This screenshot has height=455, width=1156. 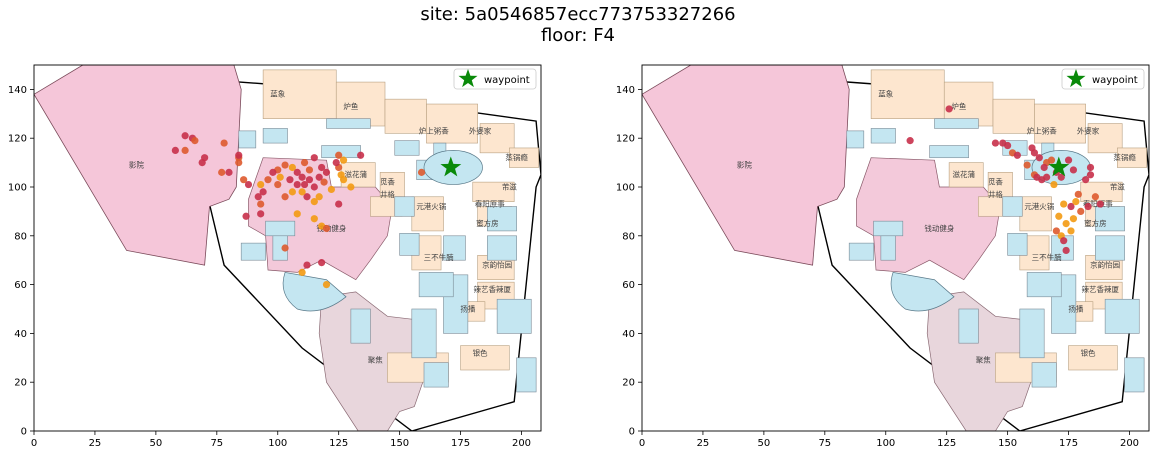 I want to click on map-label: 井格, so click(x=995, y=194).